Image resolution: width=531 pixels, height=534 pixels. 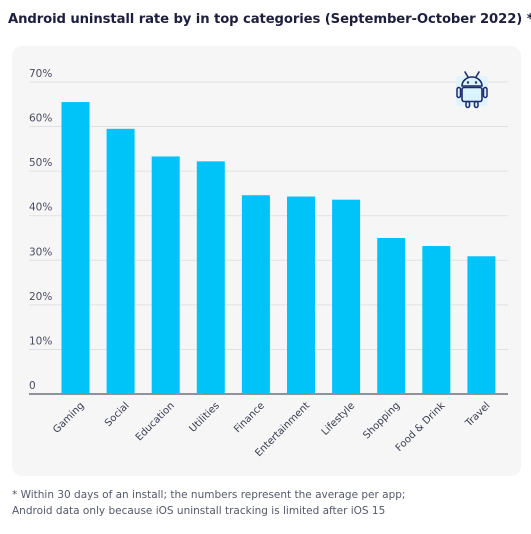 What do you see at coordinates (40, 208) in the screenshot?
I see `y-tick-label: 40%` at bounding box center [40, 208].